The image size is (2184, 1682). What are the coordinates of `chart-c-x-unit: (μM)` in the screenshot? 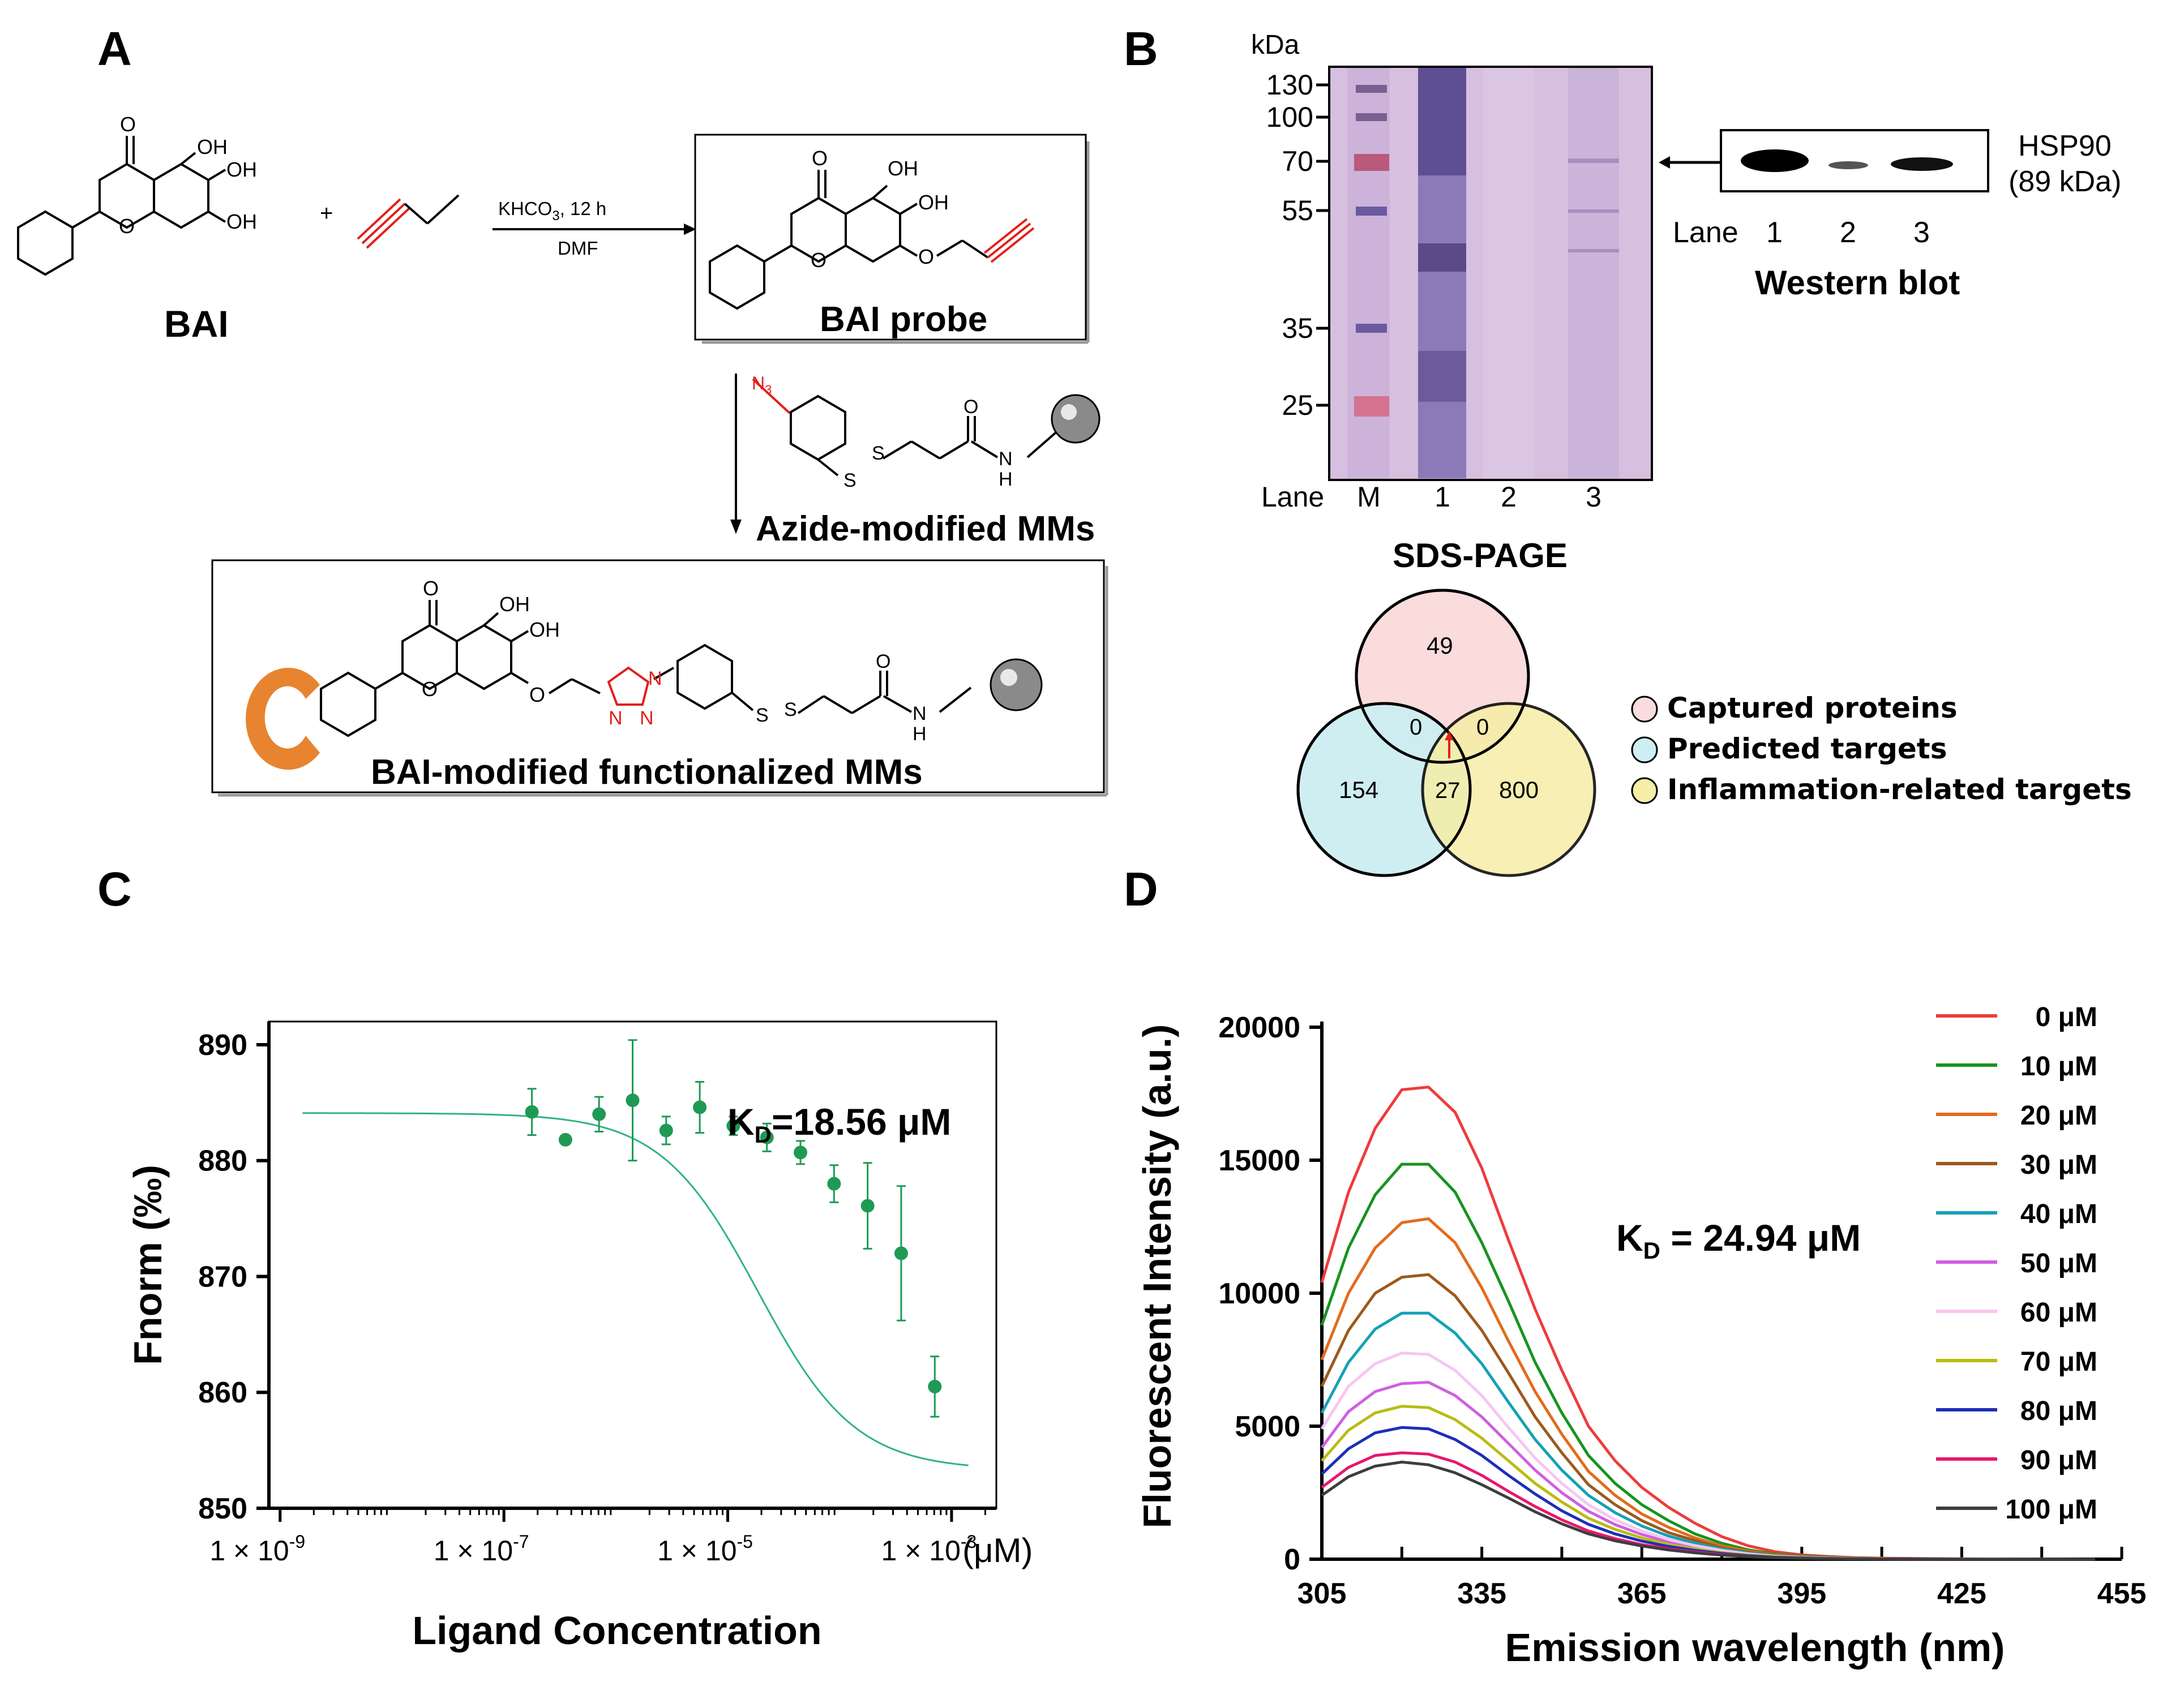 It's located at (997, 1550).